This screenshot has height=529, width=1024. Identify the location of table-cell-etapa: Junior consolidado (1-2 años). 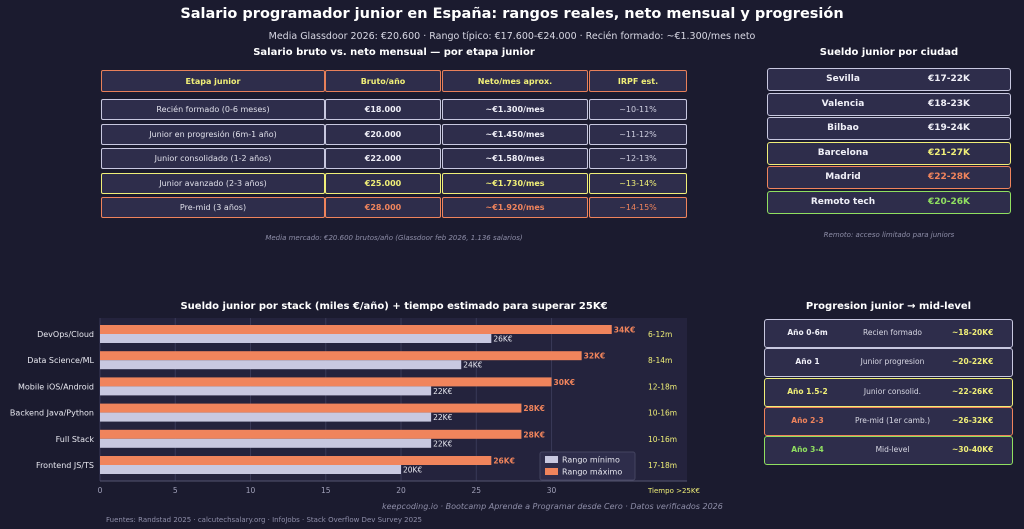
(213, 158).